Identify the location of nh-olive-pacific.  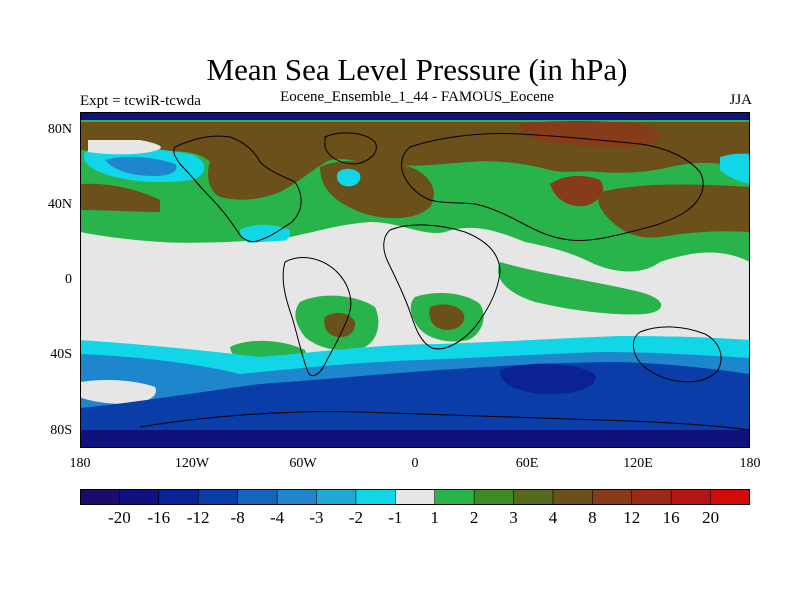
(674, 211).